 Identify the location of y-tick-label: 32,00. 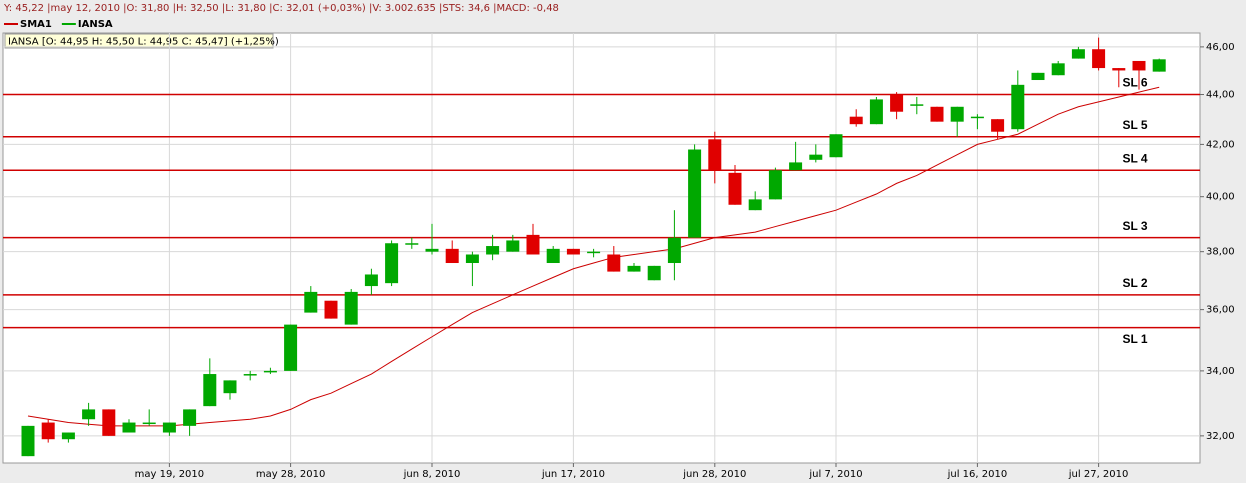
(1220, 436).